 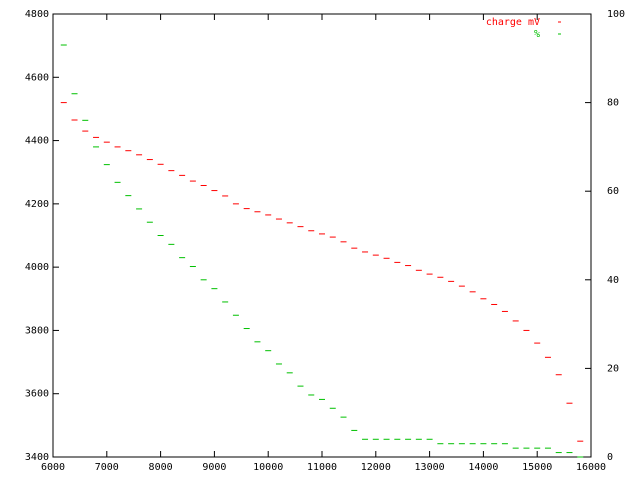 What do you see at coordinates (37, 14) in the screenshot?
I see `y-tick-label: 4800` at bounding box center [37, 14].